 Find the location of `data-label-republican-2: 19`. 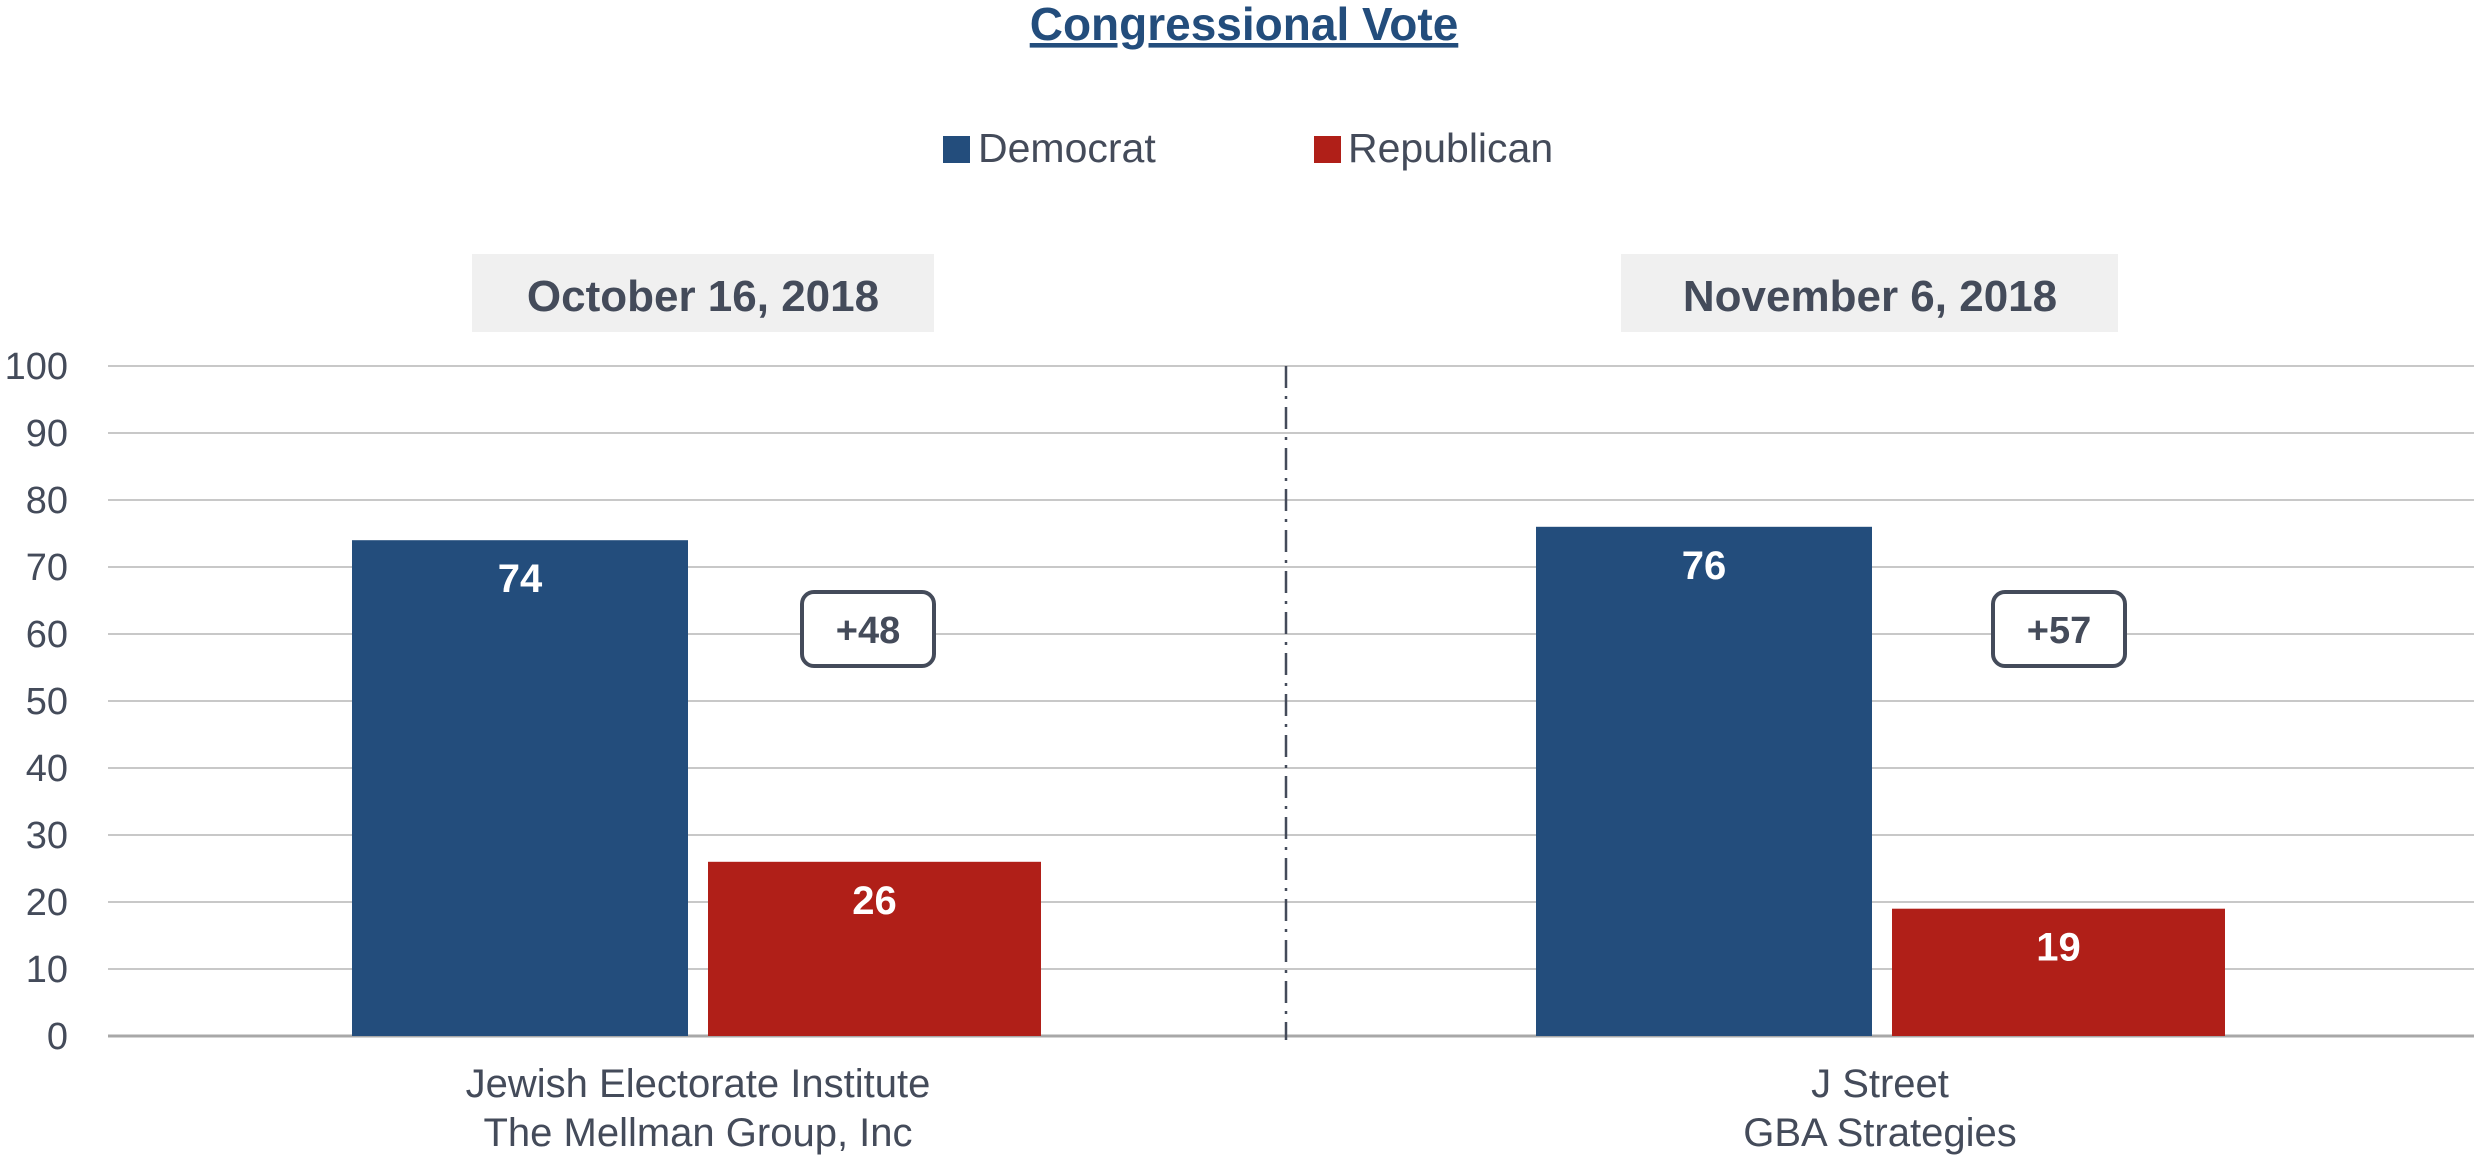

data-label-republican-2: 19 is located at coordinates (2058, 948).